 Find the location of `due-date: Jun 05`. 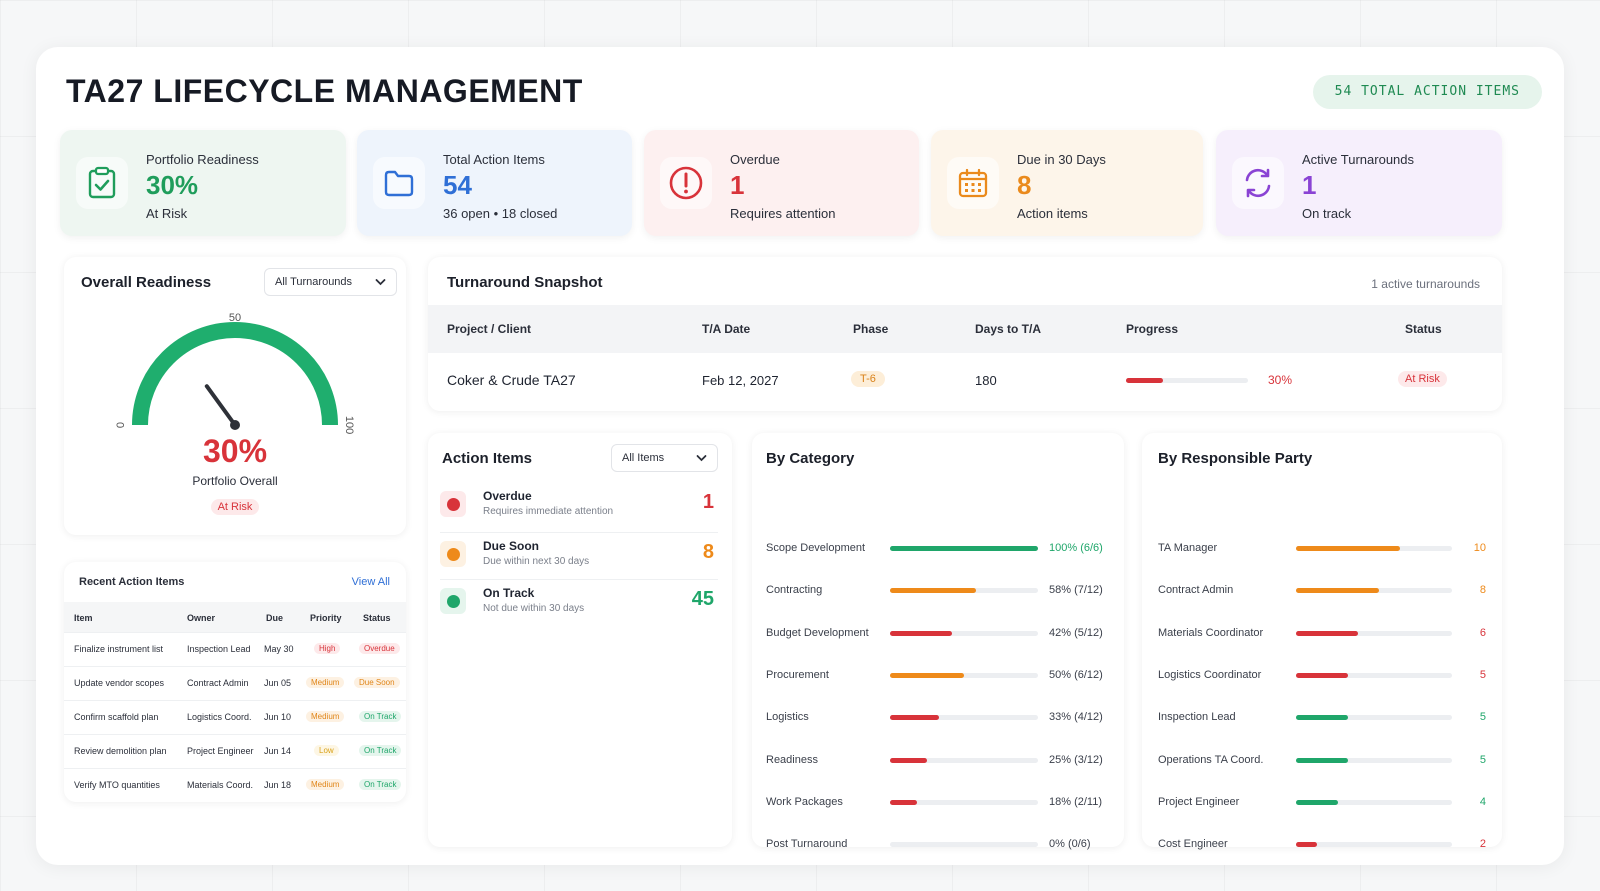

due-date: Jun 05 is located at coordinates (278, 683).